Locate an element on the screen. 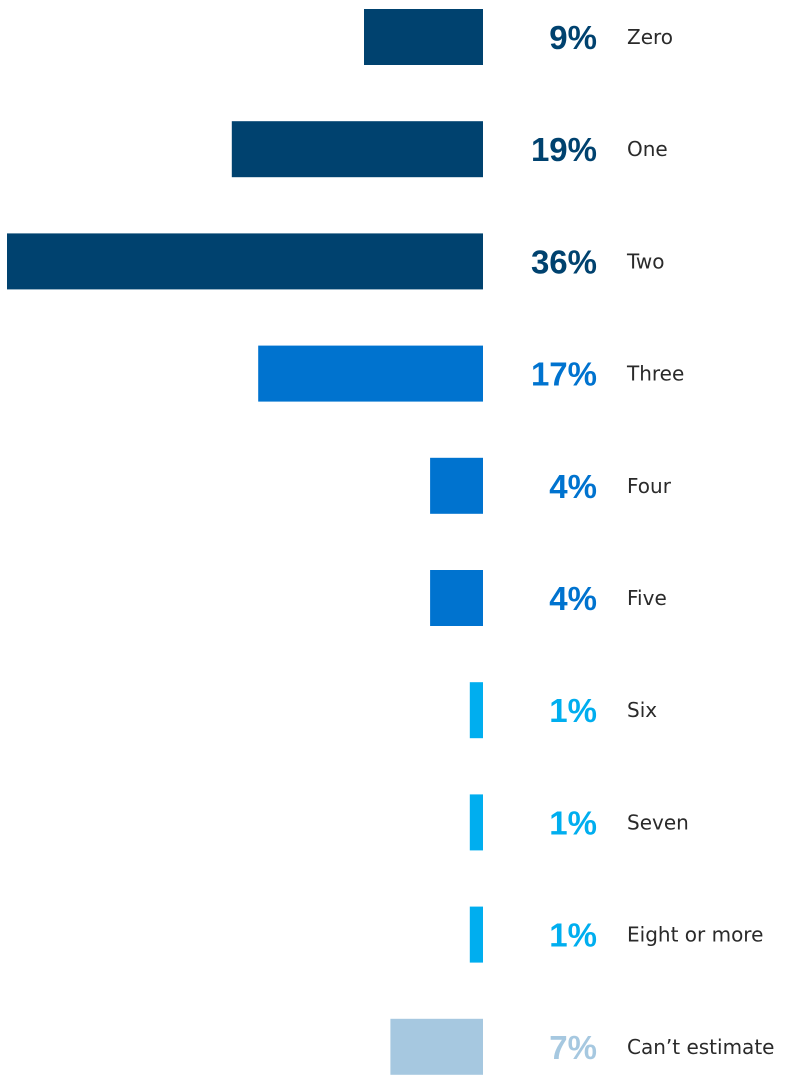 This screenshot has width=788, height=1076. value-label-3: 17% is located at coordinates (564, 374).